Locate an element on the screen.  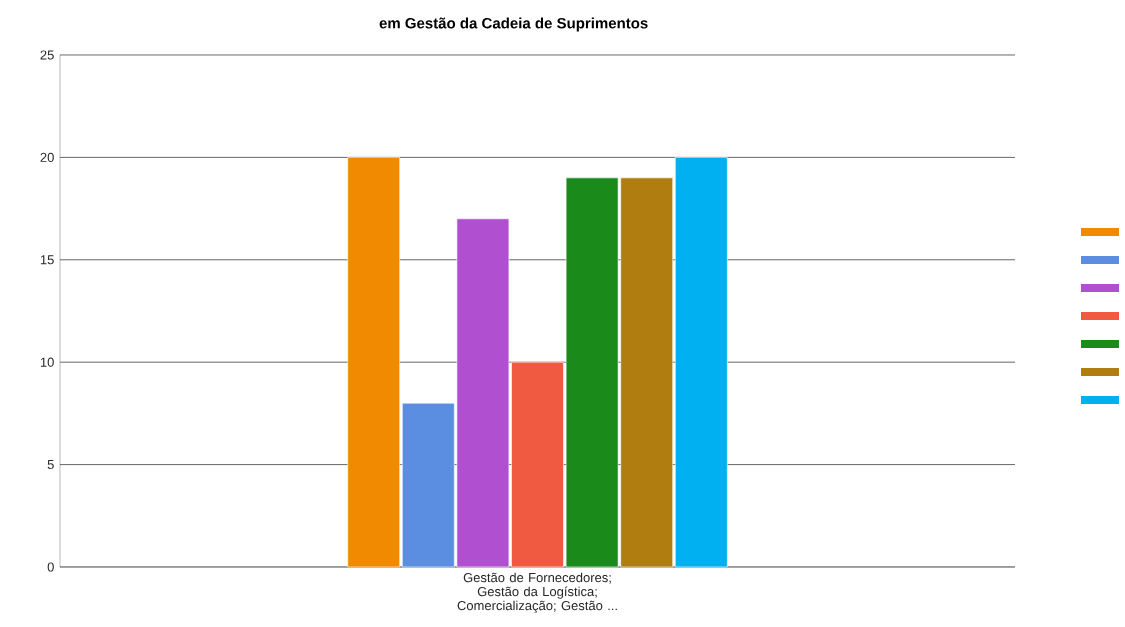
y-tick-label: 10 is located at coordinates (47, 362).